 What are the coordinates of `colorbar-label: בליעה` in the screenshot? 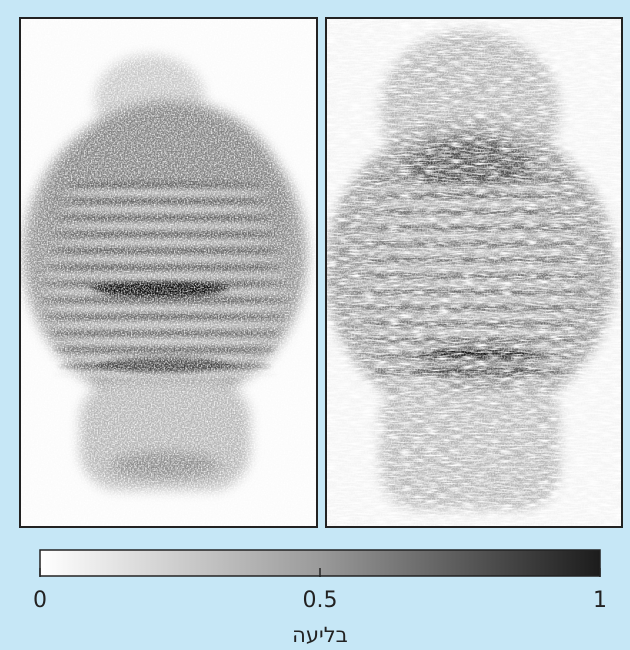 It's located at (320, 635).